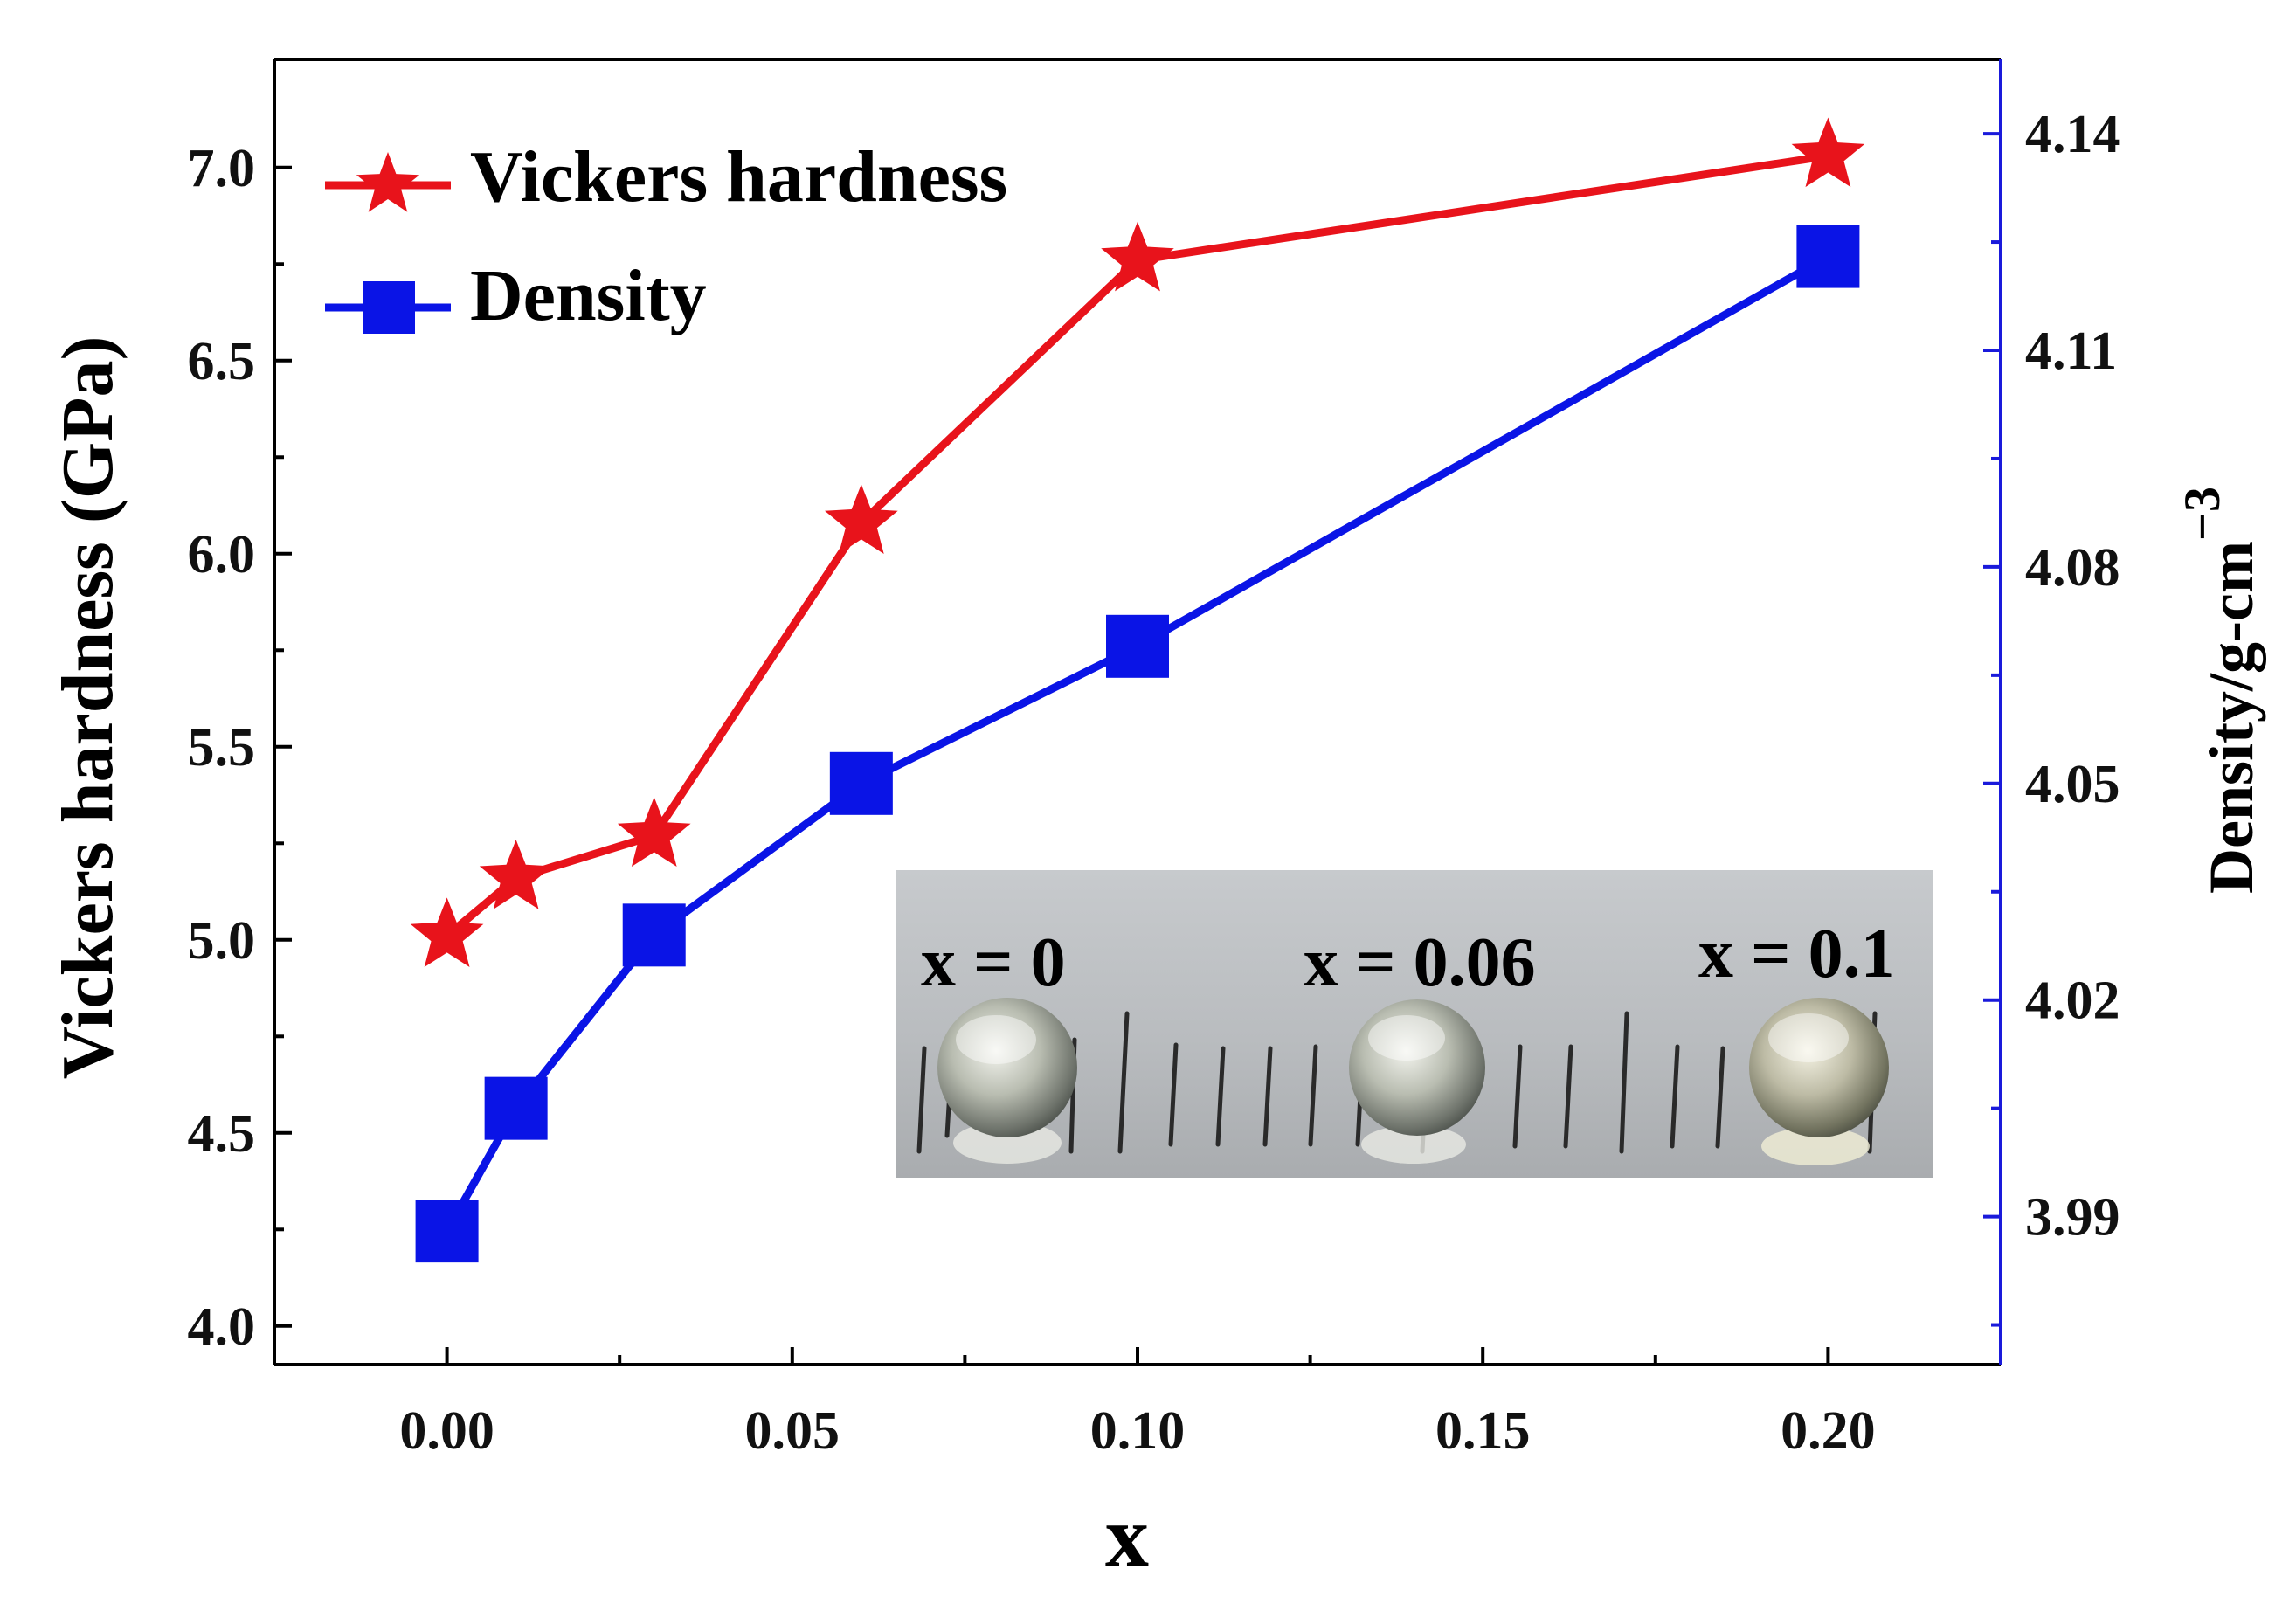 The image size is (2296, 1604). What do you see at coordinates (2072, 676) in the screenshot?
I see `y-right-tick-labels: 3.99 4.02 4.05 4.08 4.11 4.14` at bounding box center [2072, 676].